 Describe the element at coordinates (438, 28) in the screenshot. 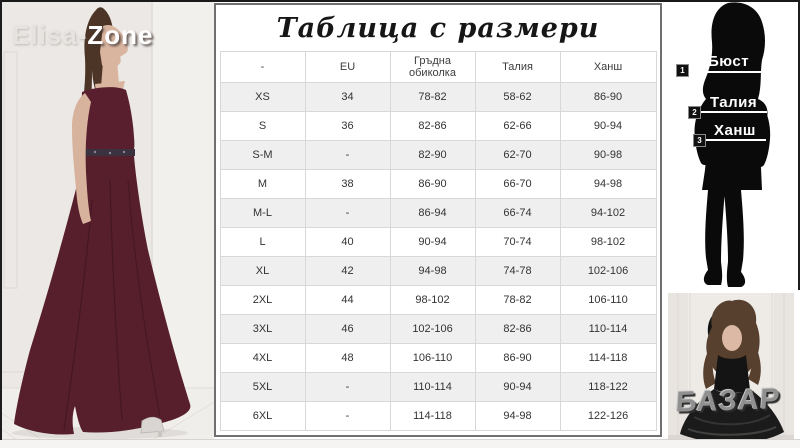

I see `size-chart-title: Таблица с размери` at that location.